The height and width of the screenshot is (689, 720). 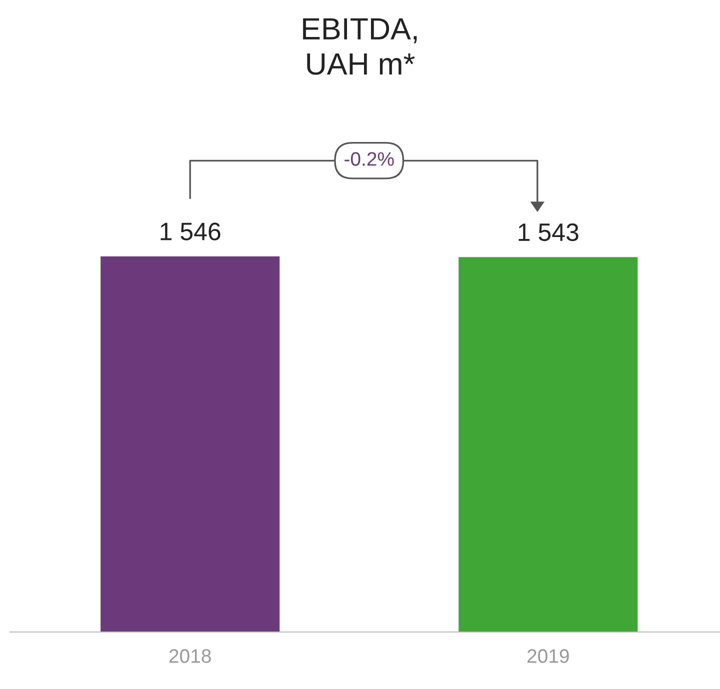 What do you see at coordinates (190, 231) in the screenshot?
I see `data-label: 1 546` at bounding box center [190, 231].